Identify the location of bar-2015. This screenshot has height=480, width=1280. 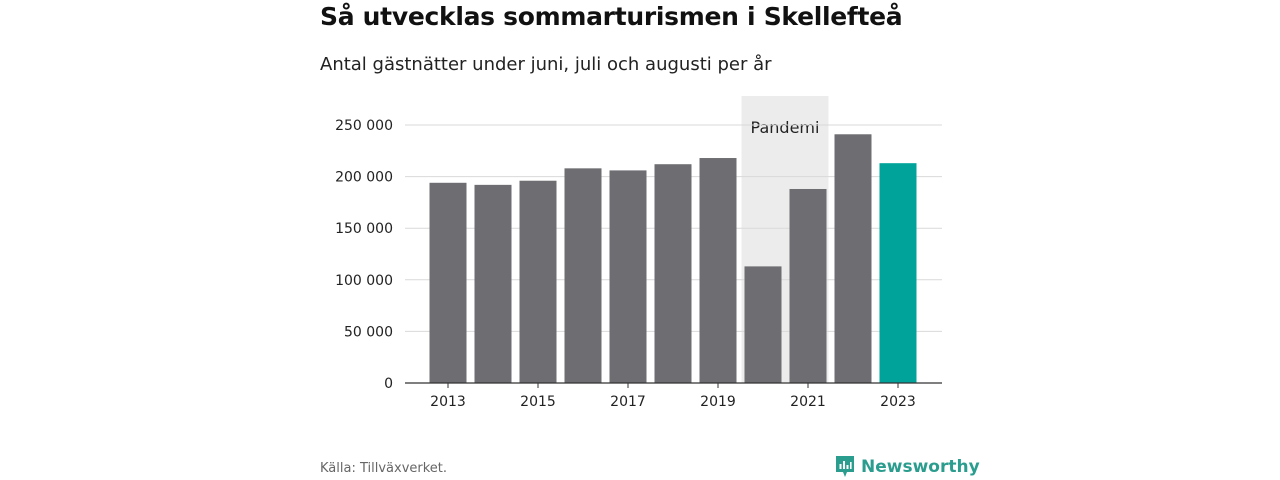
(538, 281).